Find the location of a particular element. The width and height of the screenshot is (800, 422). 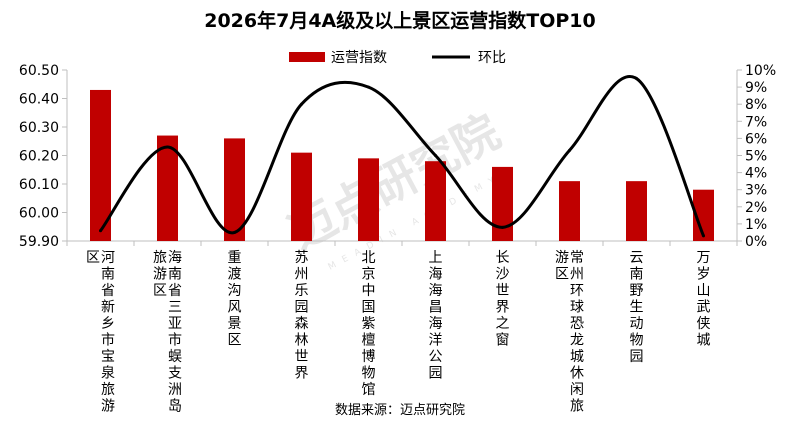

category-char: 泉 is located at coordinates (108, 373).